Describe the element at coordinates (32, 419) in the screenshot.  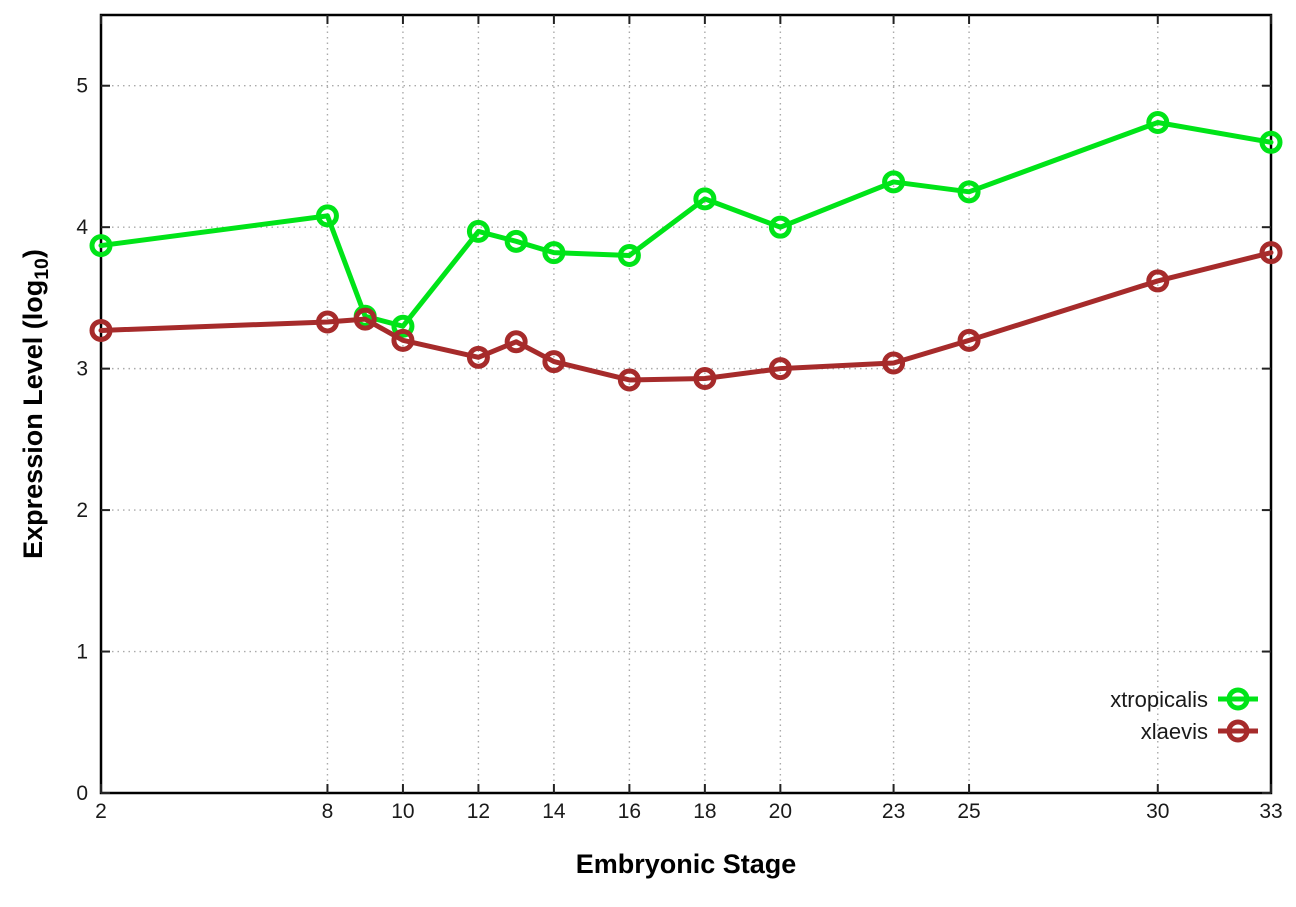
I see `y-axis-label-text: Expression Level (log` at that location.